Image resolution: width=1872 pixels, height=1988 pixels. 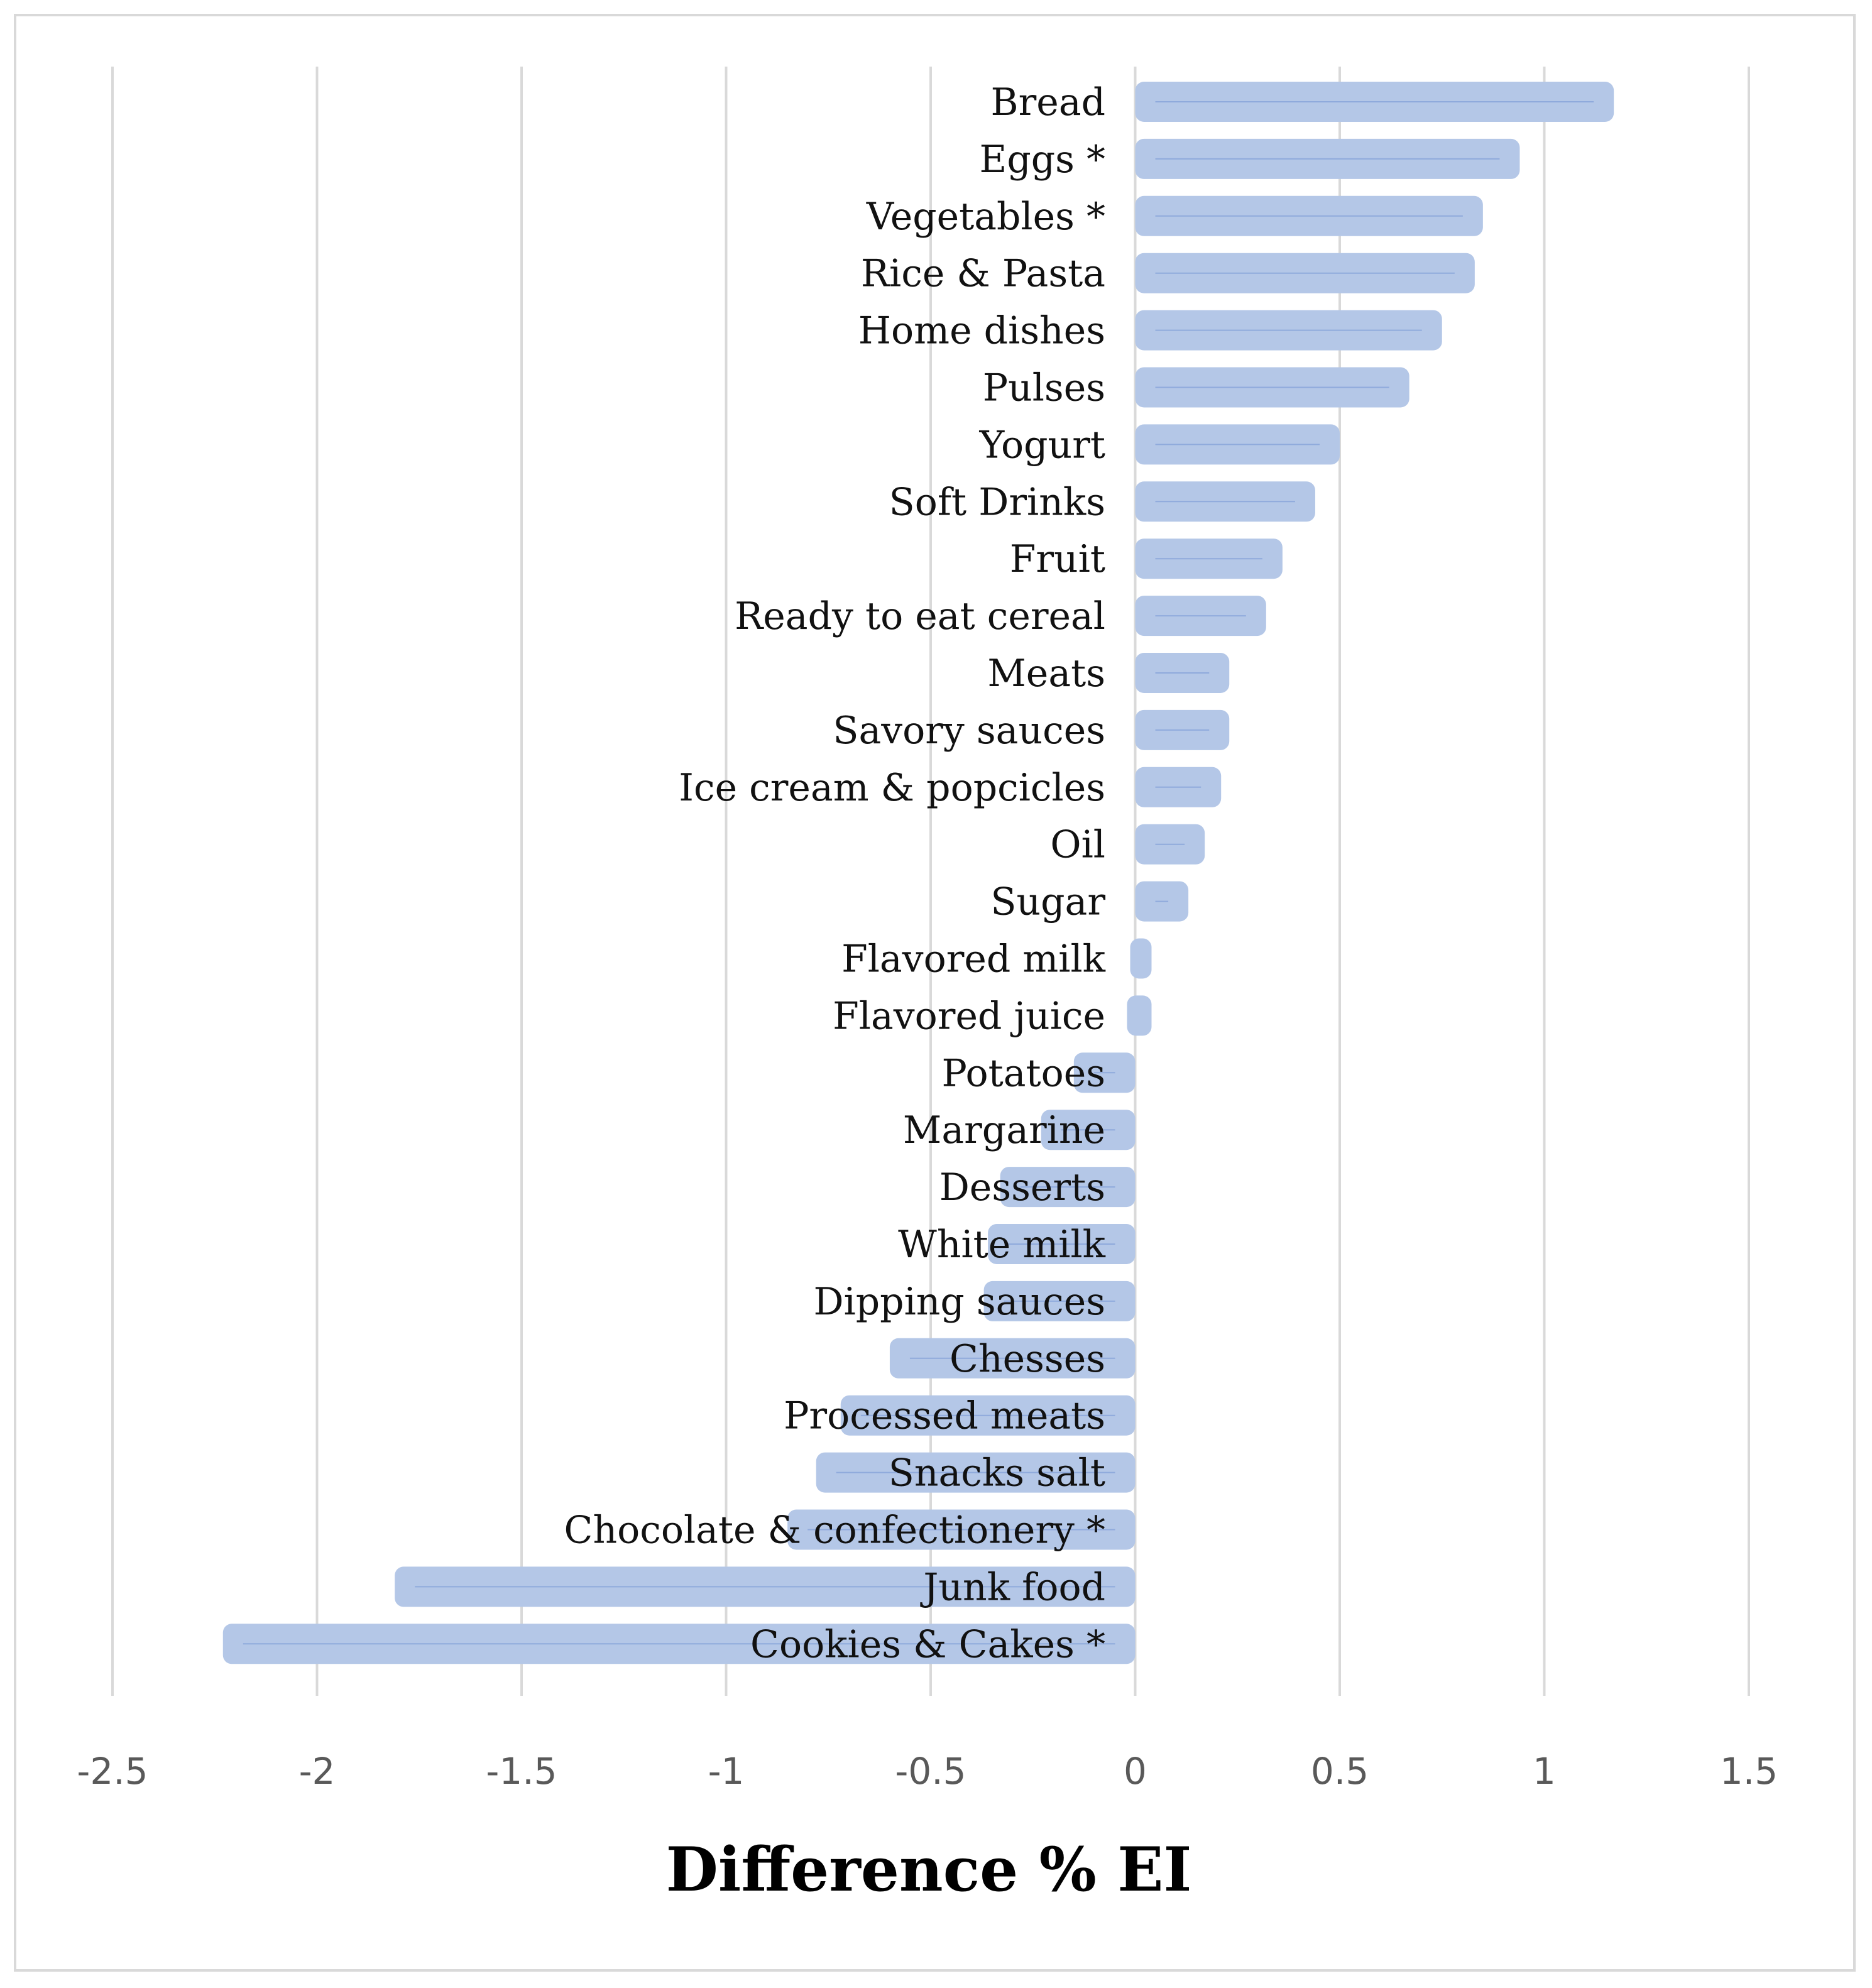 I want to click on category-label: White milk, so click(x=1001, y=1245).